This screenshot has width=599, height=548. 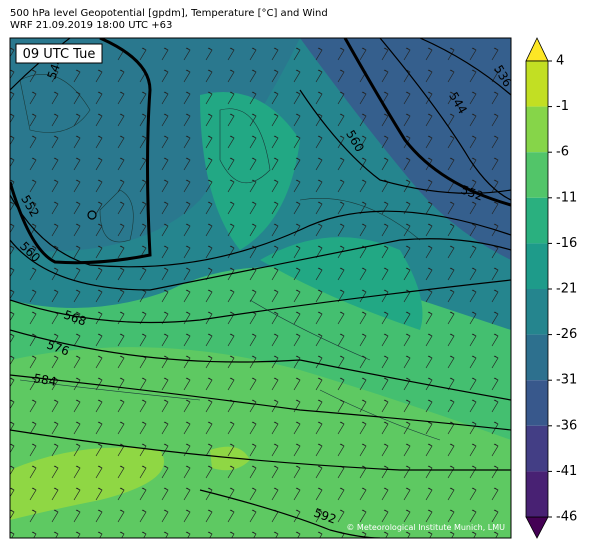 I want to click on colorbar-tick-label: -6, so click(x=562, y=152).